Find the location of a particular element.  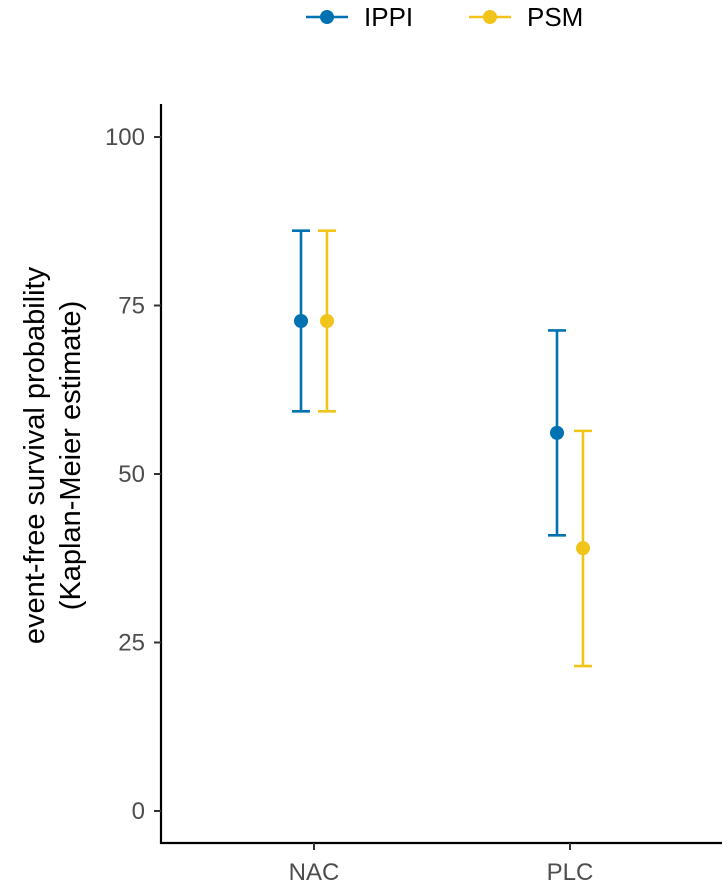

y-axis-title: (Kaplan-Meier estimate) is located at coordinates (71, 455).